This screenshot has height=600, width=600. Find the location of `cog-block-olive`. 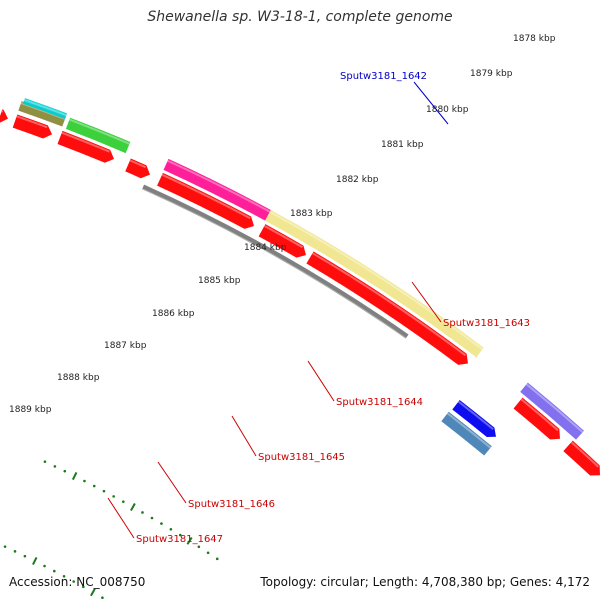

cog-block-olive is located at coordinates (42, 114).